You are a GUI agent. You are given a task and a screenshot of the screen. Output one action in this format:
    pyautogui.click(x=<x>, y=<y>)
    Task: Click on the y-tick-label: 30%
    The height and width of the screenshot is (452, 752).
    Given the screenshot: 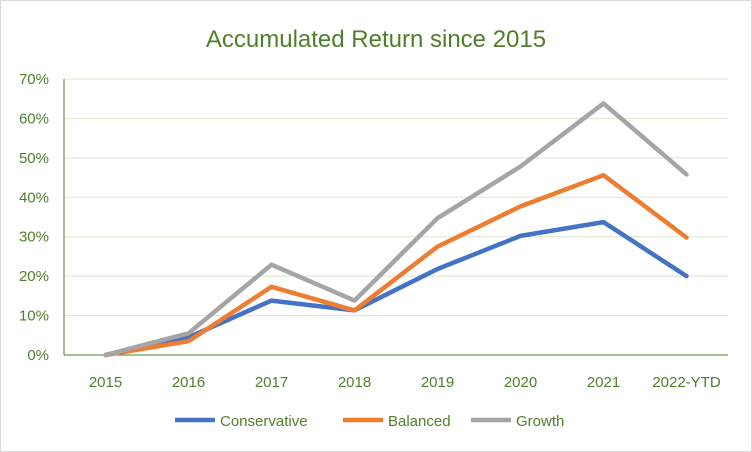 What is the action you would take?
    pyautogui.click(x=34, y=237)
    